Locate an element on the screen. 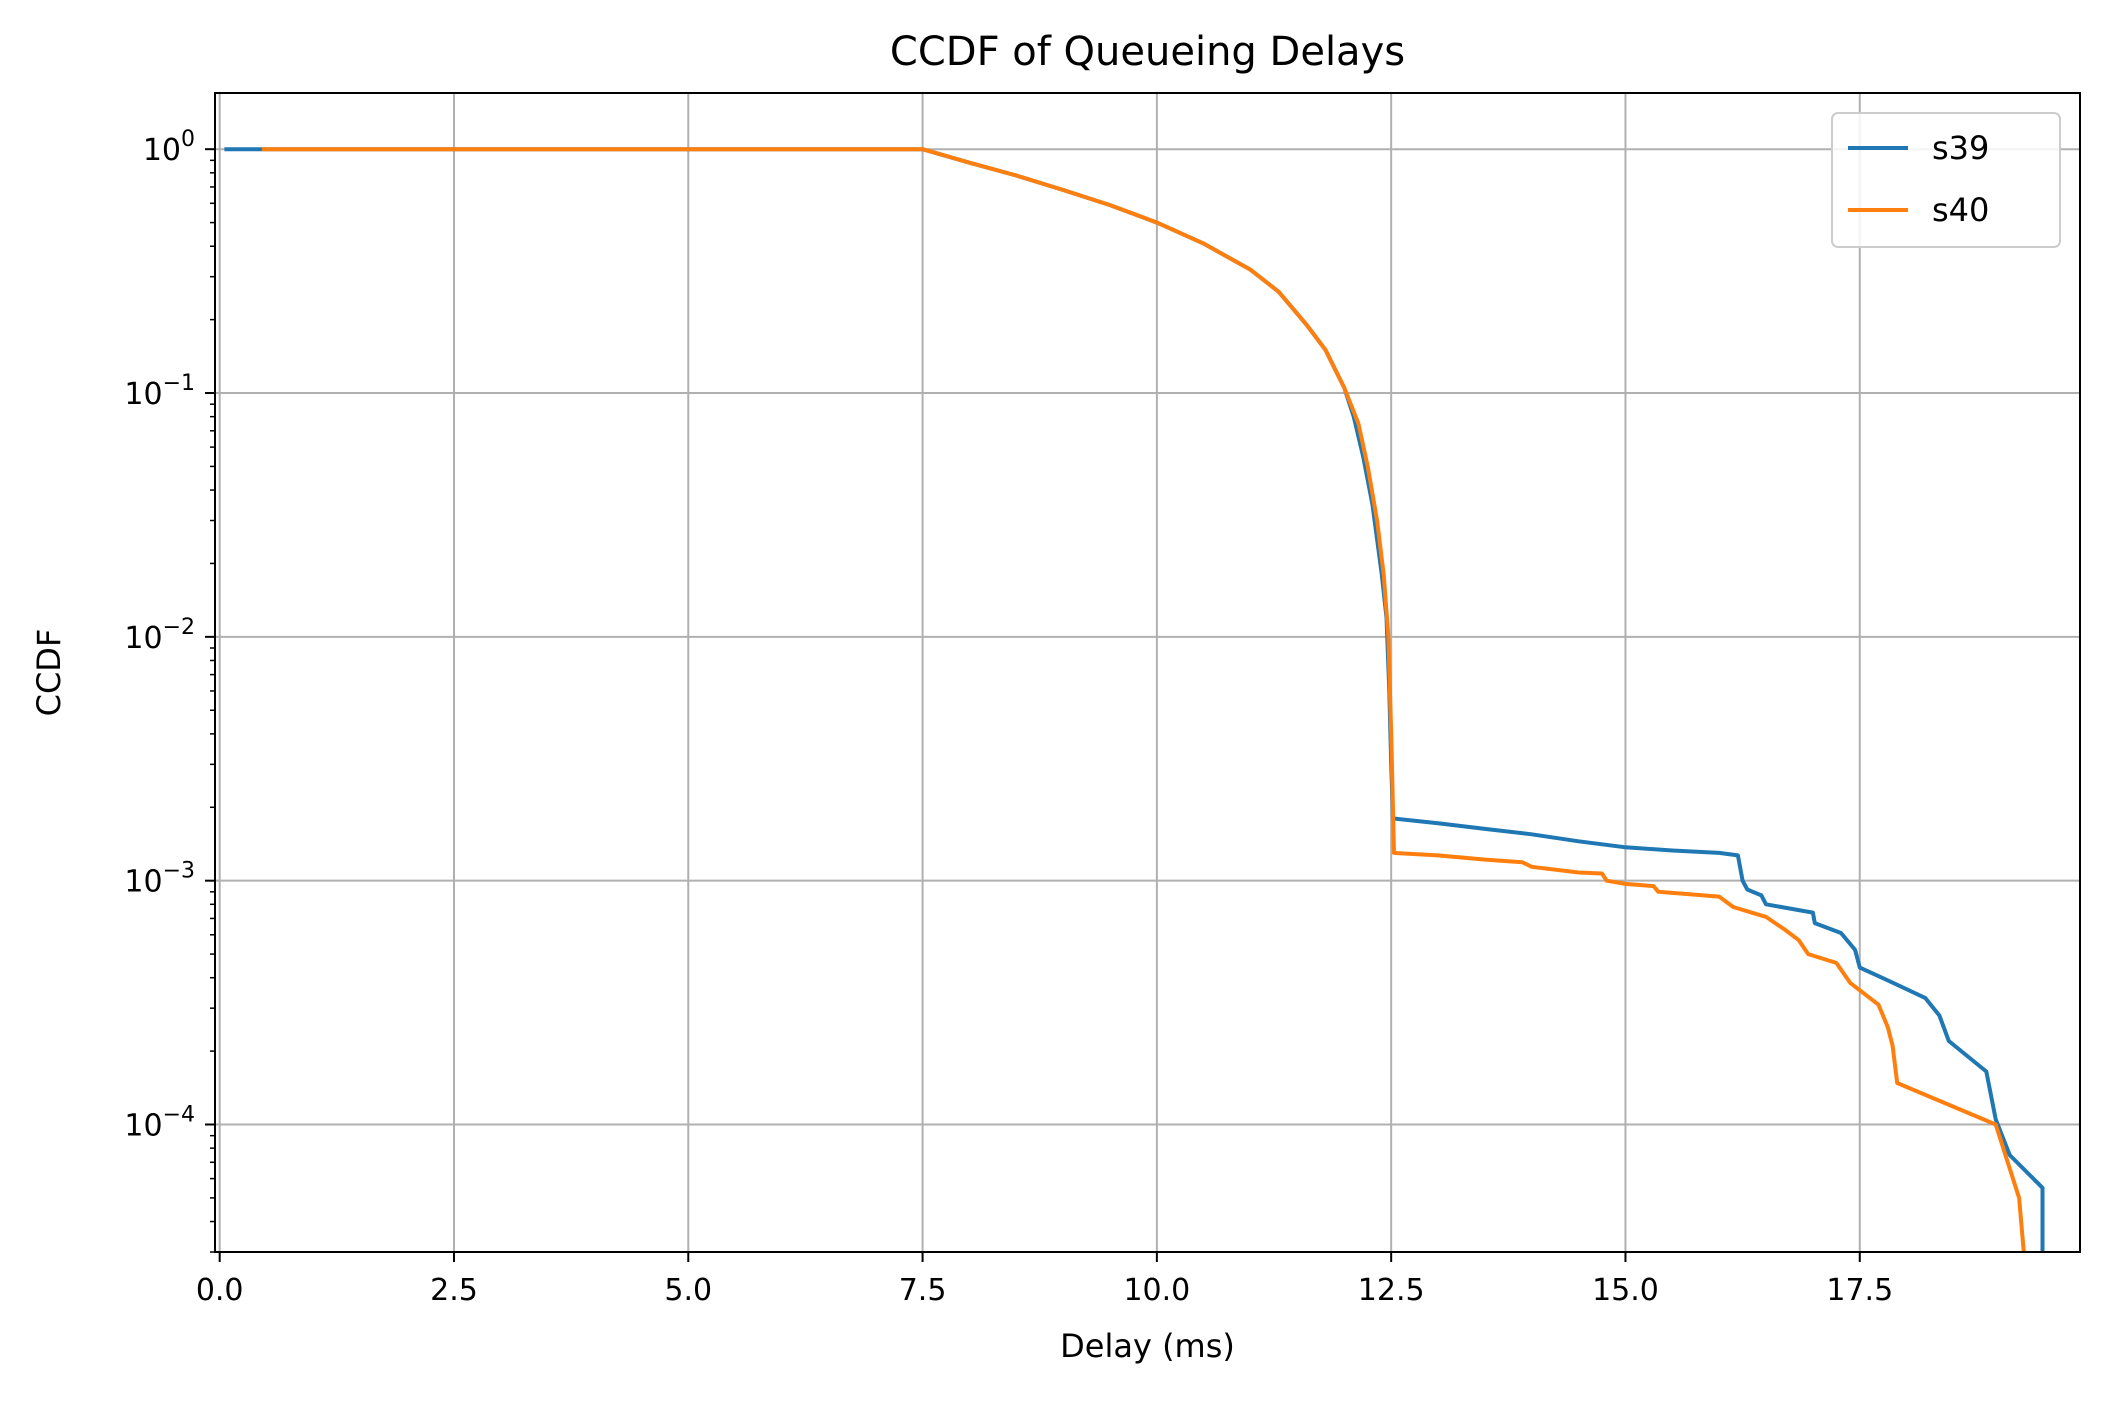 The width and height of the screenshot is (2102, 1403). x-axis-label: Delay (ms) is located at coordinates (1147, 1346).